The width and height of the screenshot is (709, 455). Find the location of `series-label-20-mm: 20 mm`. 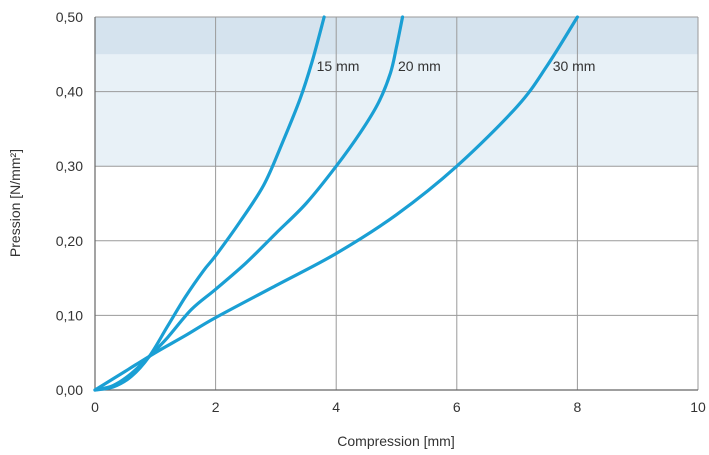

series-label-20-mm: 20 mm is located at coordinates (419, 66).